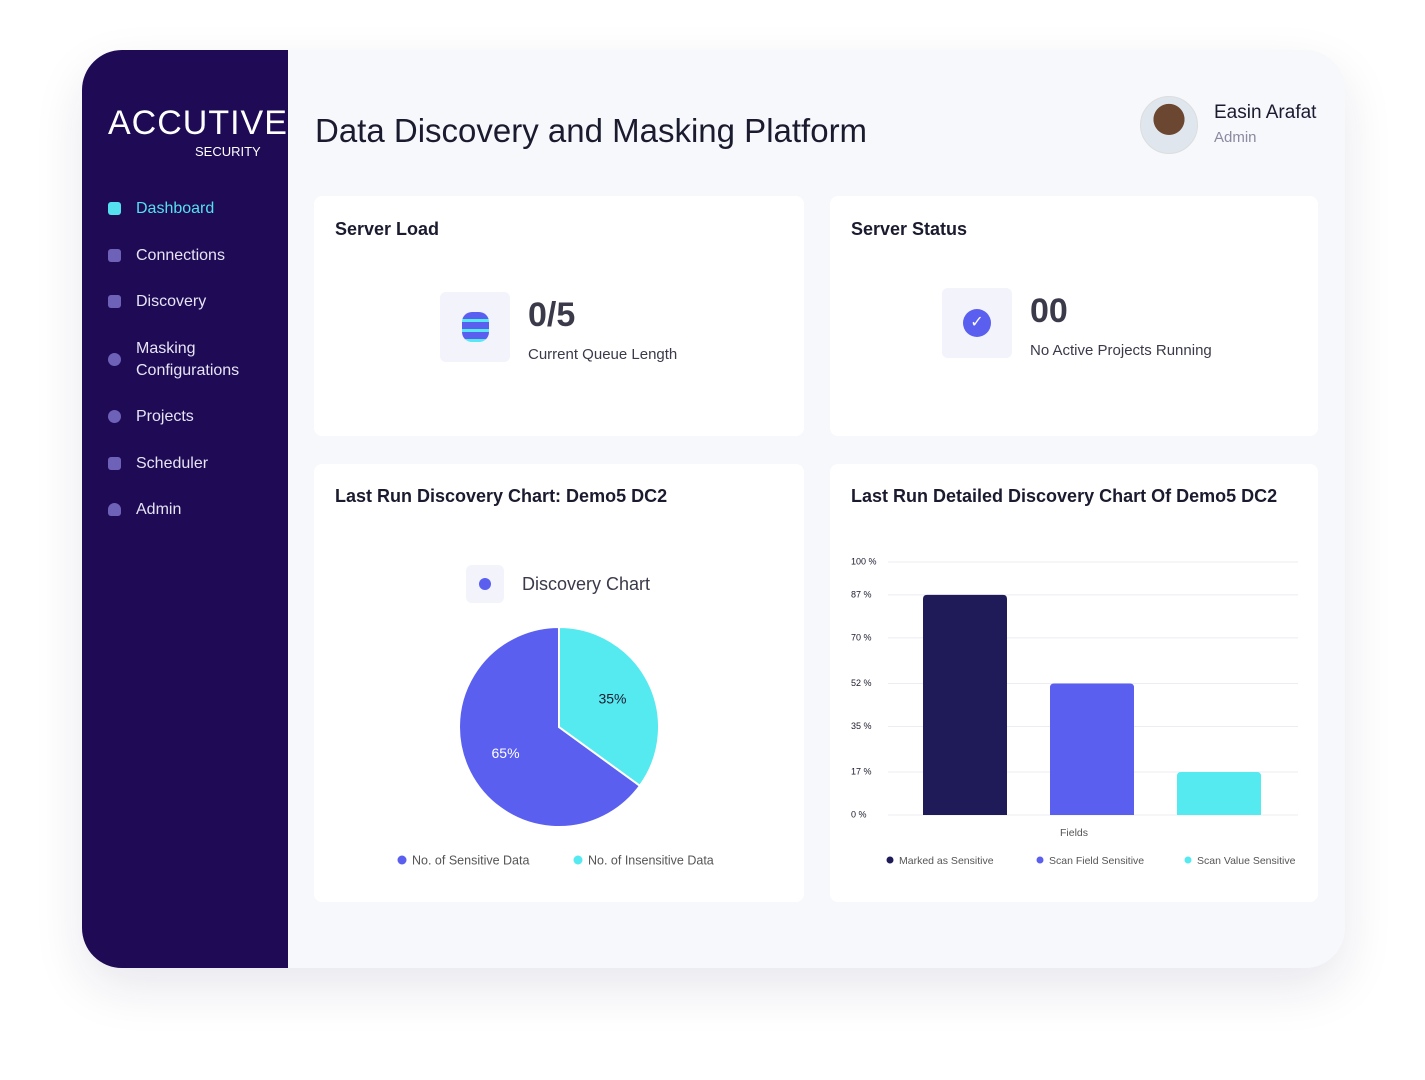  What do you see at coordinates (387, 229) in the screenshot?
I see `card-title: Server Load` at bounding box center [387, 229].